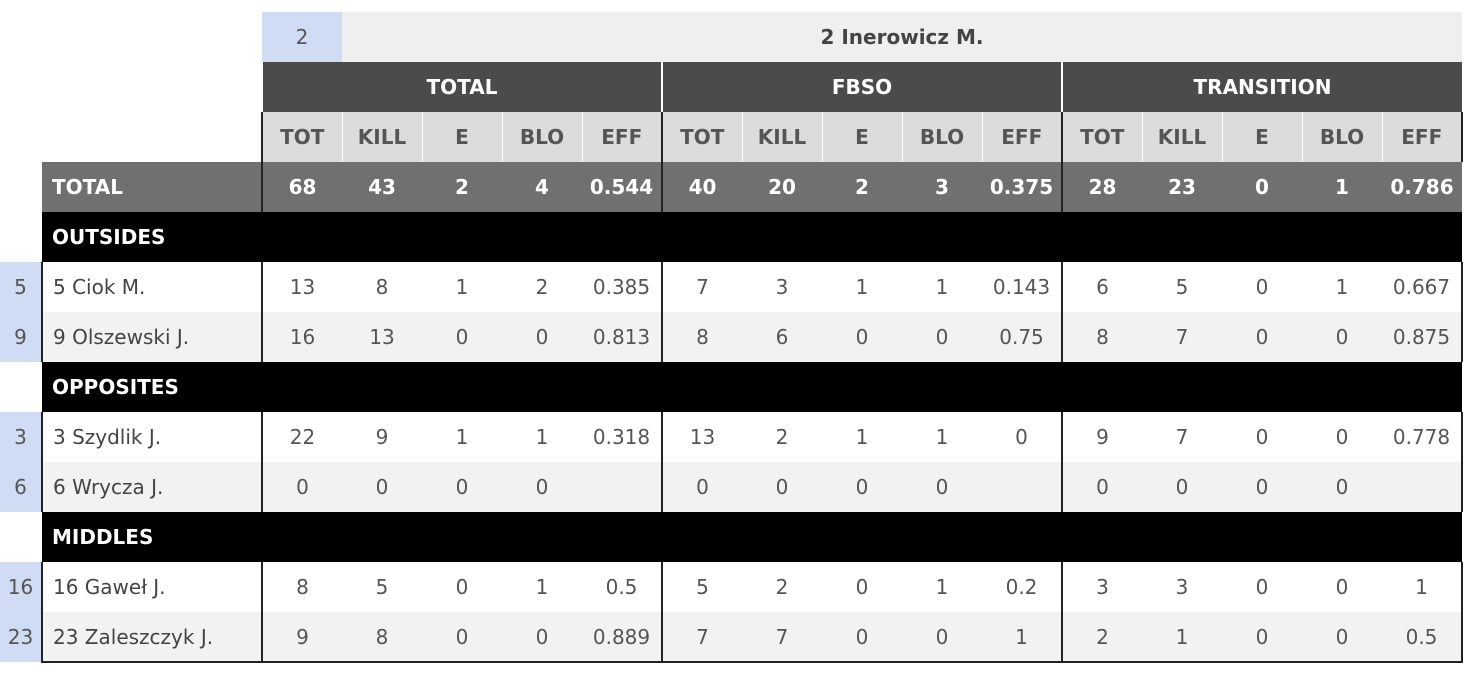 The height and width of the screenshot is (678, 1470). I want to click on stat-cell: 0.2, so click(1022, 587).